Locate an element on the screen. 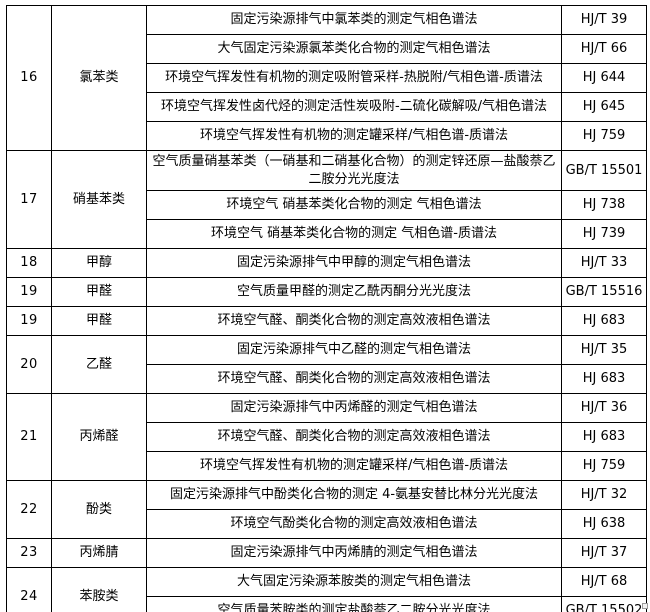 The image size is (650, 612). table-row: 20 乙醛 固定污染源排气中乙醛的测定气相色谱法 HJ/T 35 is located at coordinates (326, 365).